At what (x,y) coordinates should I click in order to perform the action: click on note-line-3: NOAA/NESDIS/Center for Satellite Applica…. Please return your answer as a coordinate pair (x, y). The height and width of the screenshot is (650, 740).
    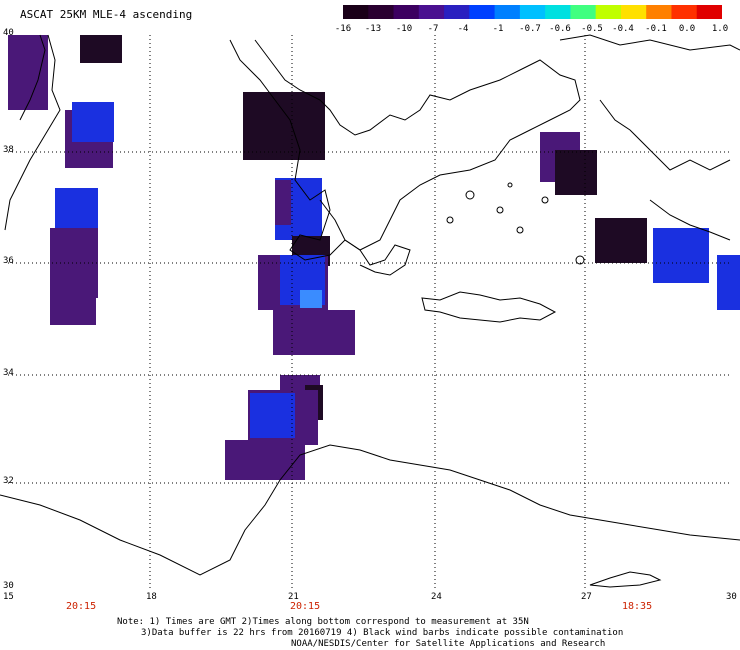
    Looking at the image, I should click on (448, 644).